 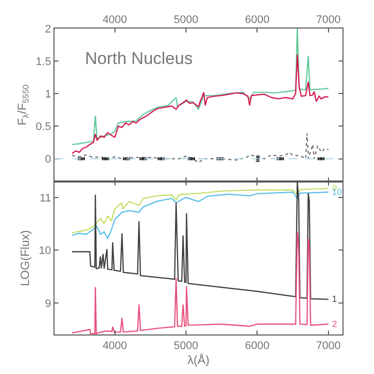 I want to click on y-axis-title: LOG(Flux), so click(x=25, y=258).